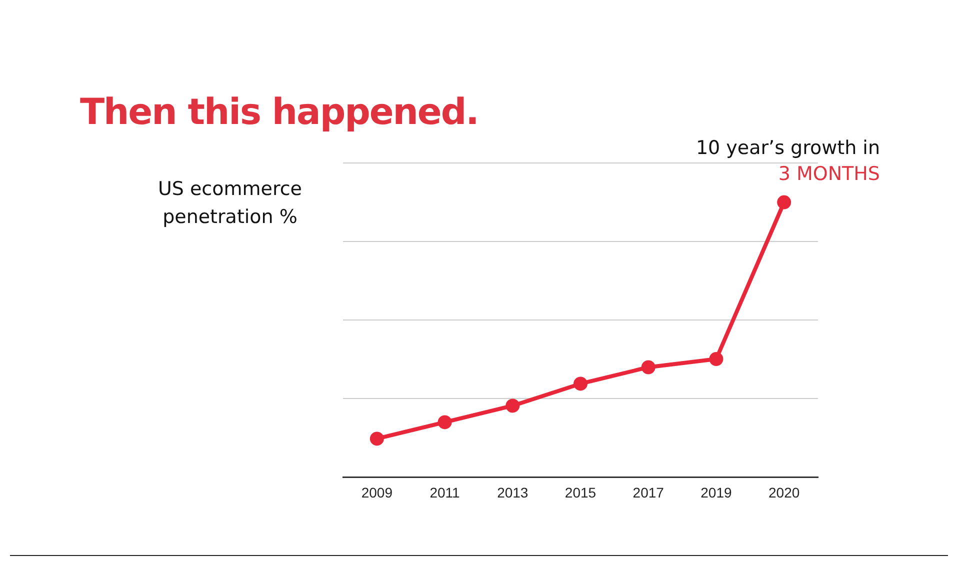 This screenshot has height=568, width=958. I want to click on x-tick-label: 2020, so click(784, 492).